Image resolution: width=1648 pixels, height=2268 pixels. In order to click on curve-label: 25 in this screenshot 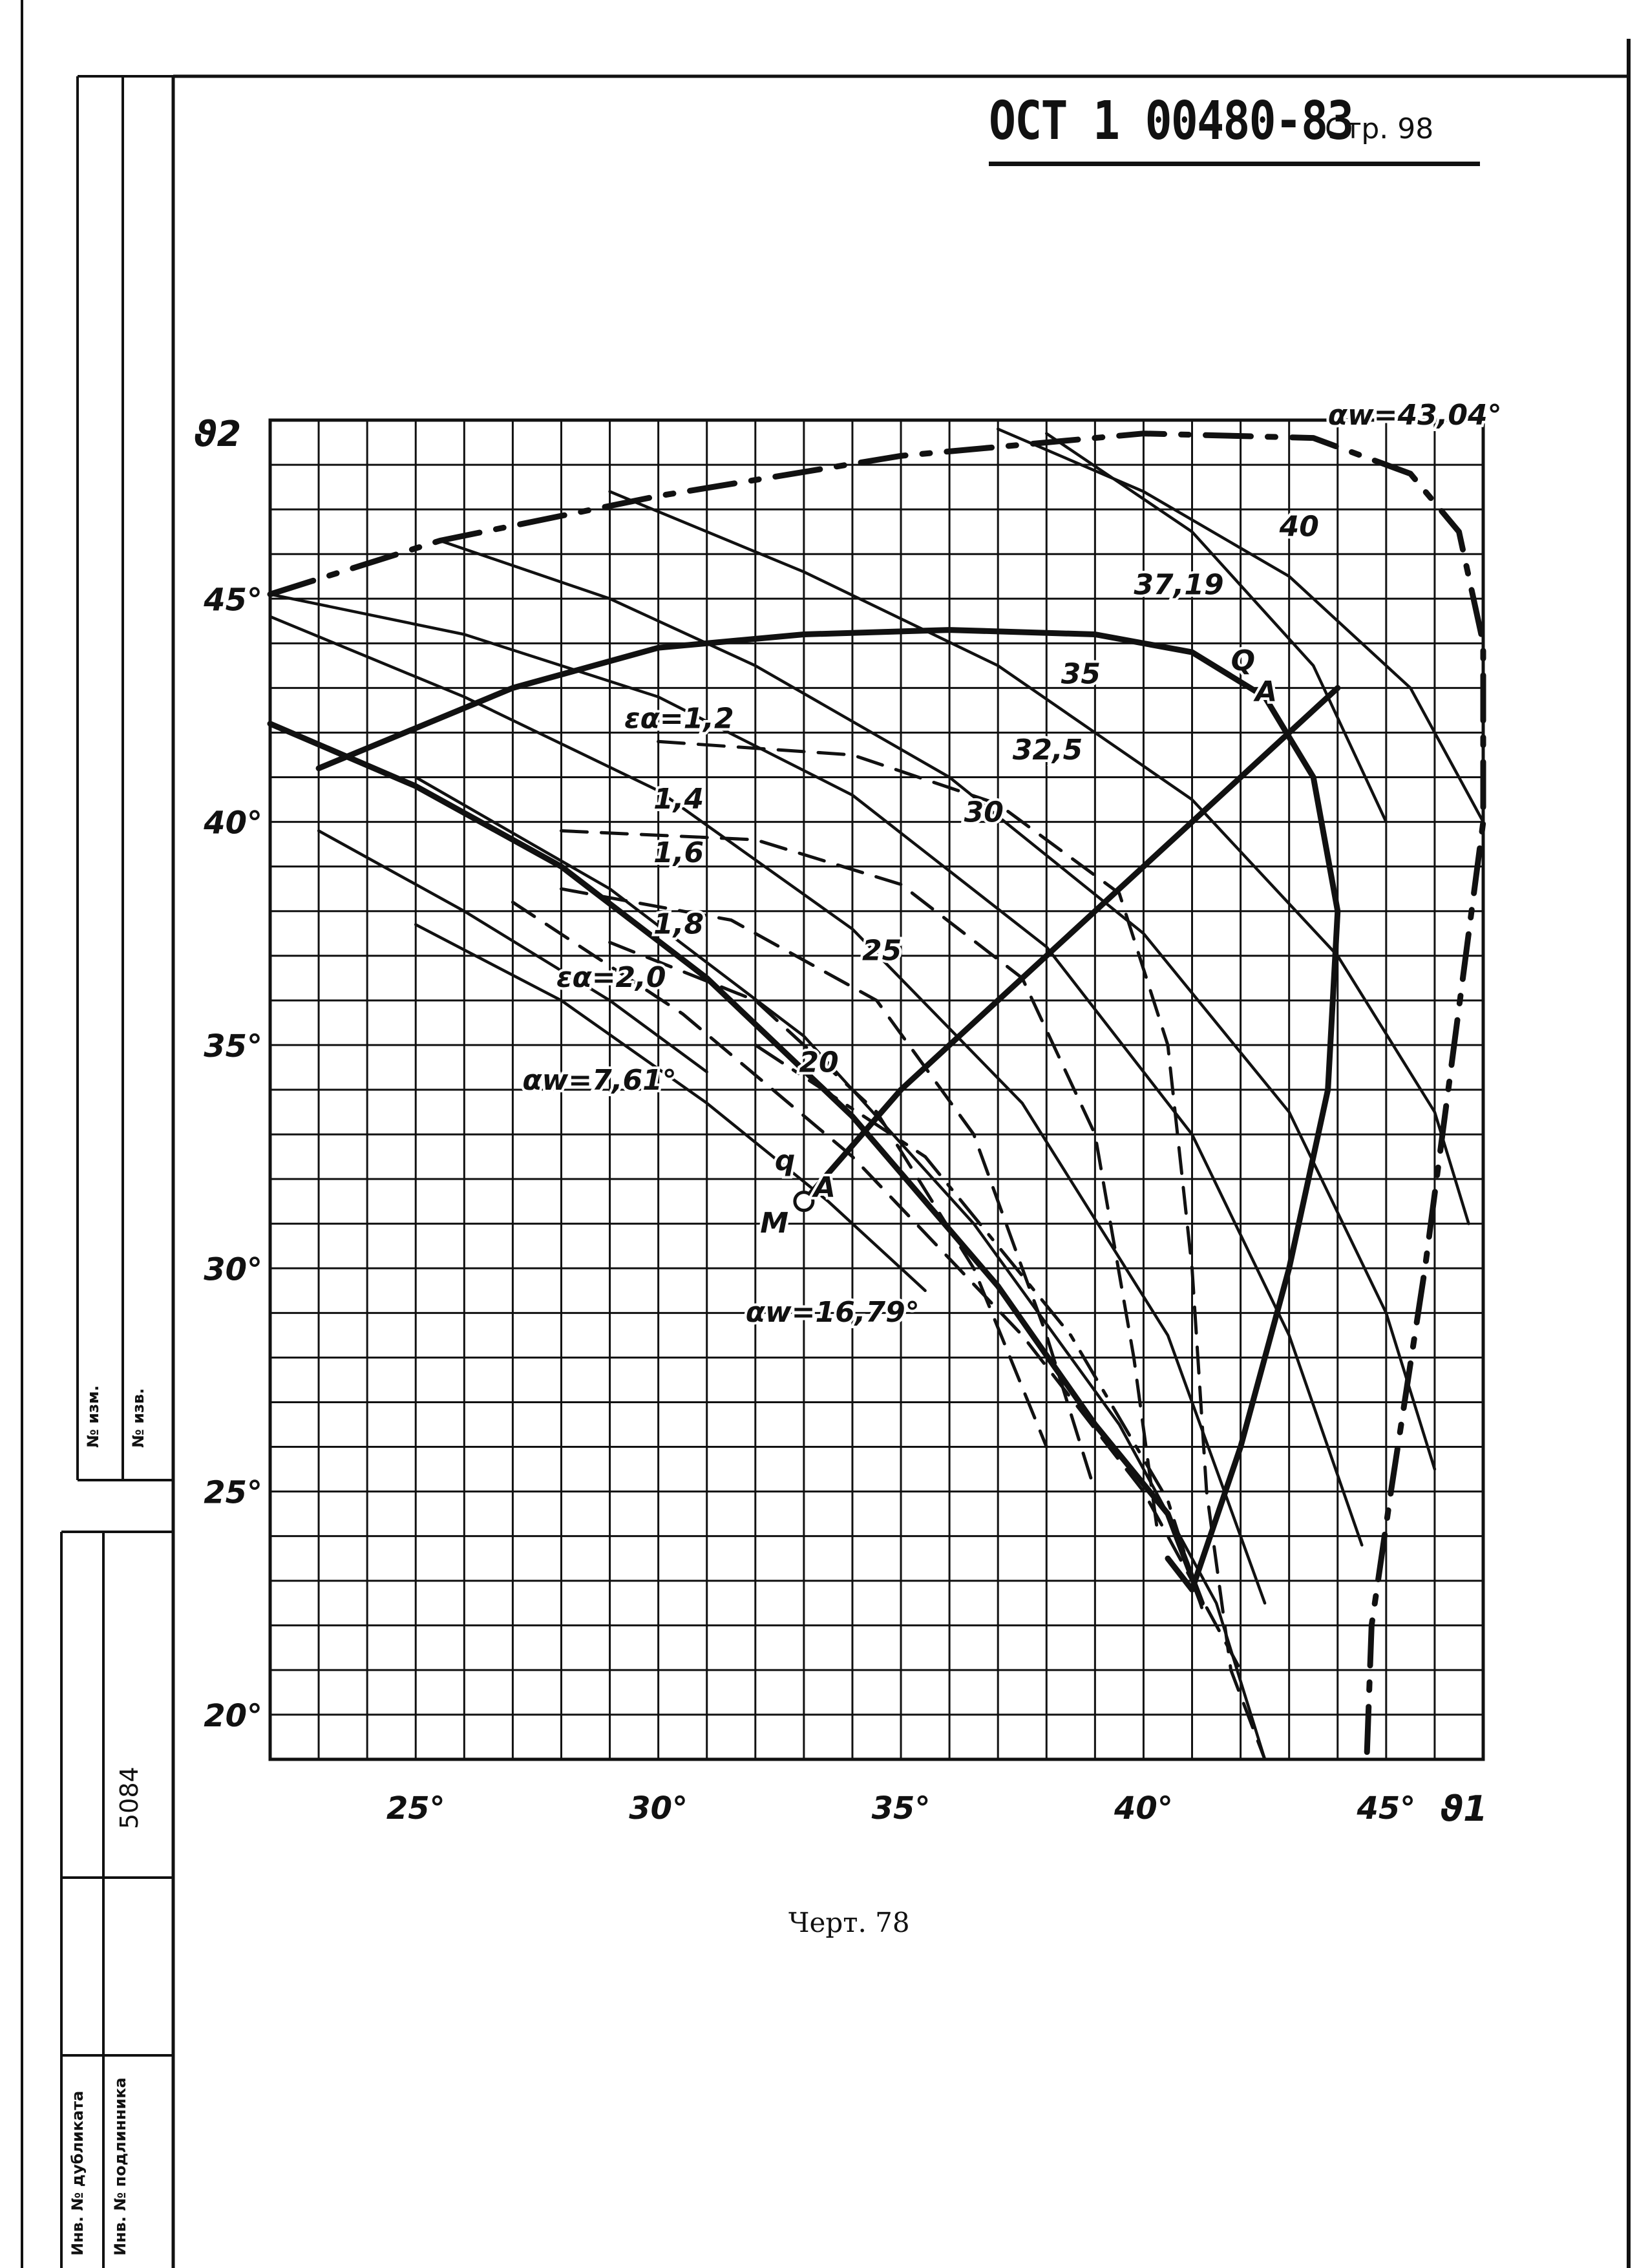, I will do `click(882, 951)`.